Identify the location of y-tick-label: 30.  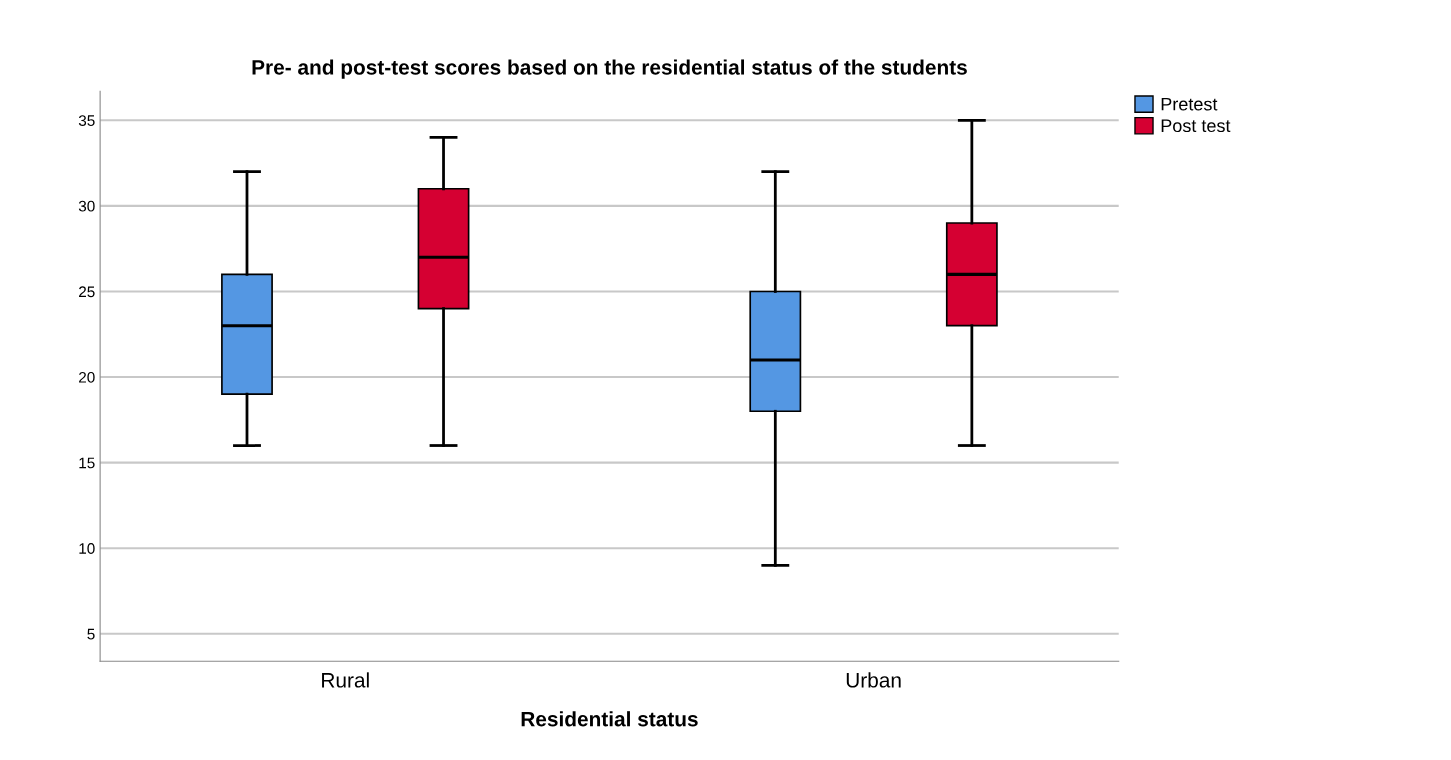
(86, 206).